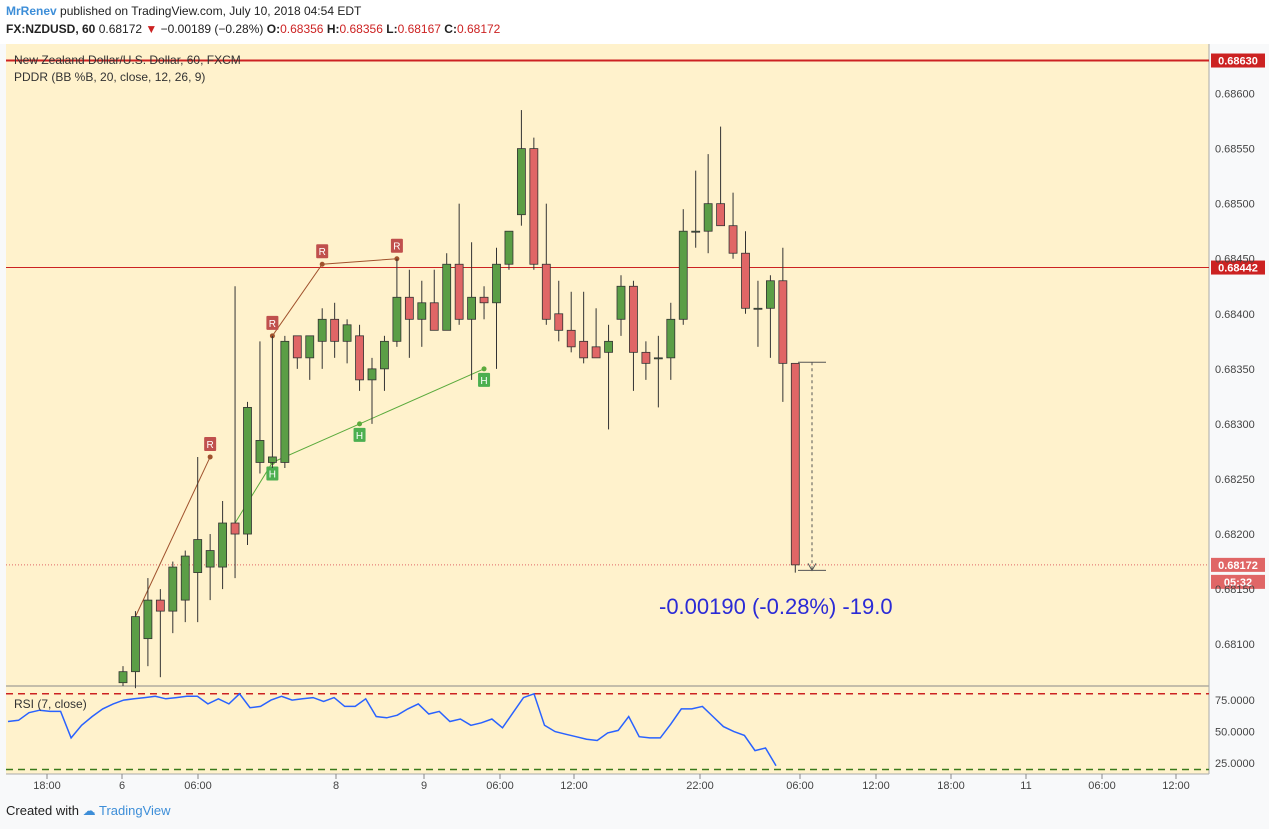  Describe the element at coordinates (31, 11) in the screenshot. I see `author-link: MrRenev` at that location.